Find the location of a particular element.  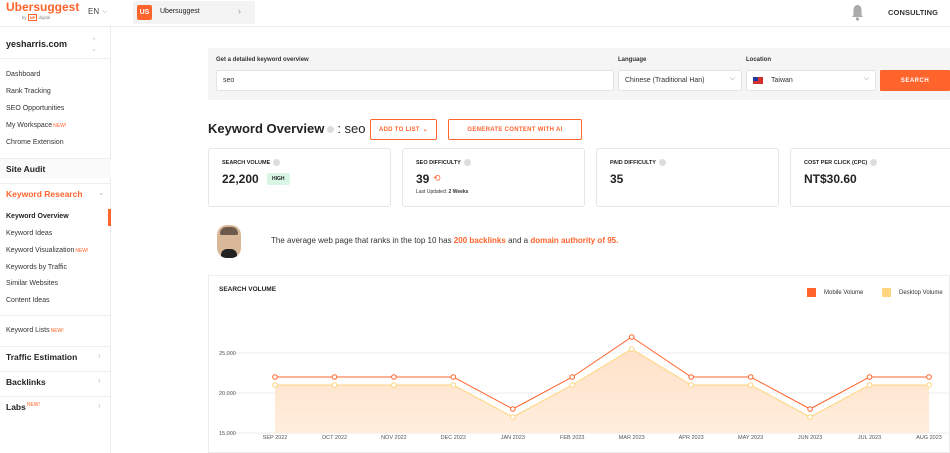

consulting-link: CONSULTING is located at coordinates (913, 12).